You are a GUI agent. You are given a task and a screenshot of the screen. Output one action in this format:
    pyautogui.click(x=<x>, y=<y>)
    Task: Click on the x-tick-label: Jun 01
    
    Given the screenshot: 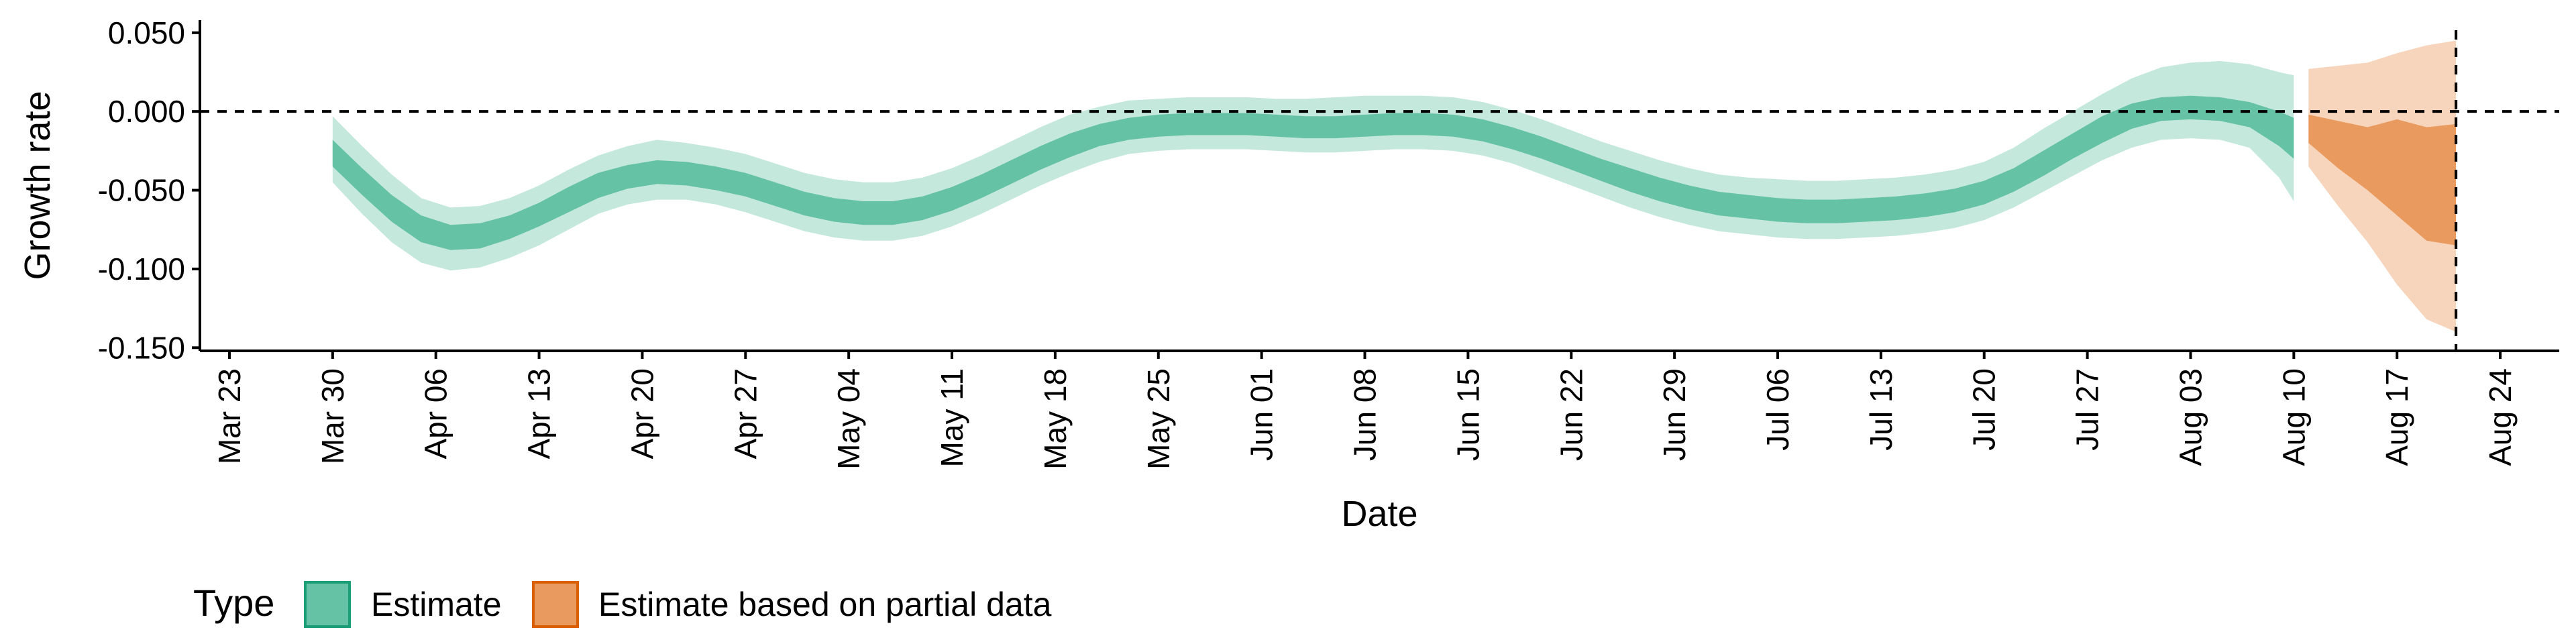 What is the action you would take?
    pyautogui.click(x=1261, y=414)
    